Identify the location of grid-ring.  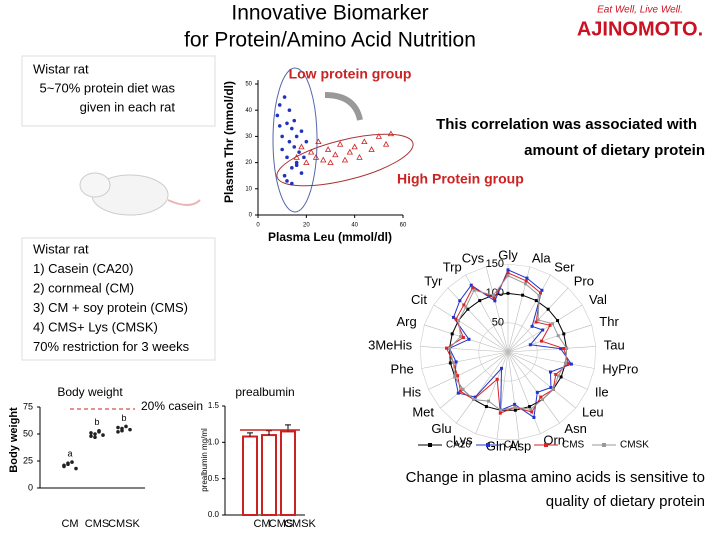
(508, 352).